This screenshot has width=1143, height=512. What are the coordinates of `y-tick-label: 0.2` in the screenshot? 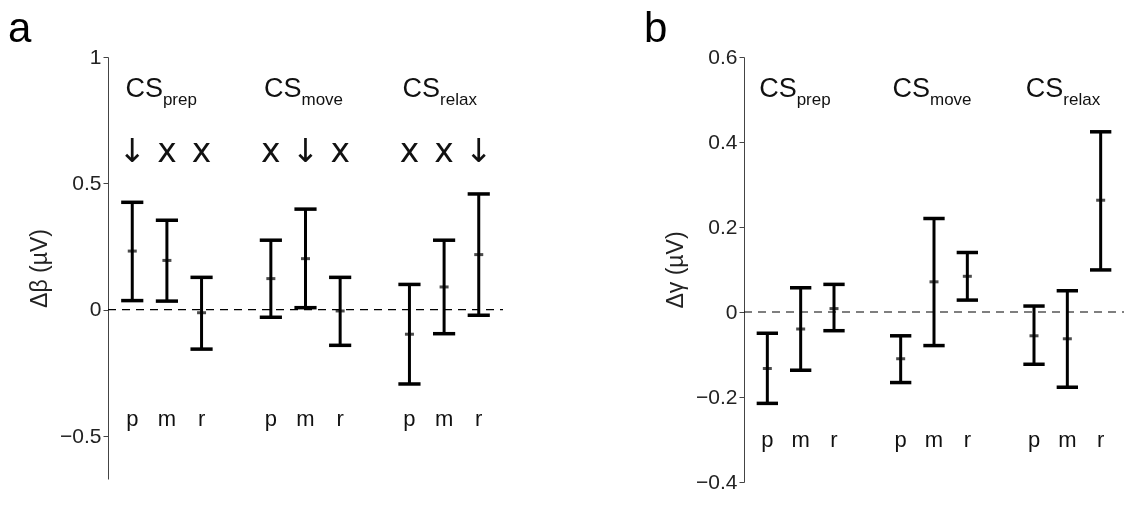 It's located at (723, 226).